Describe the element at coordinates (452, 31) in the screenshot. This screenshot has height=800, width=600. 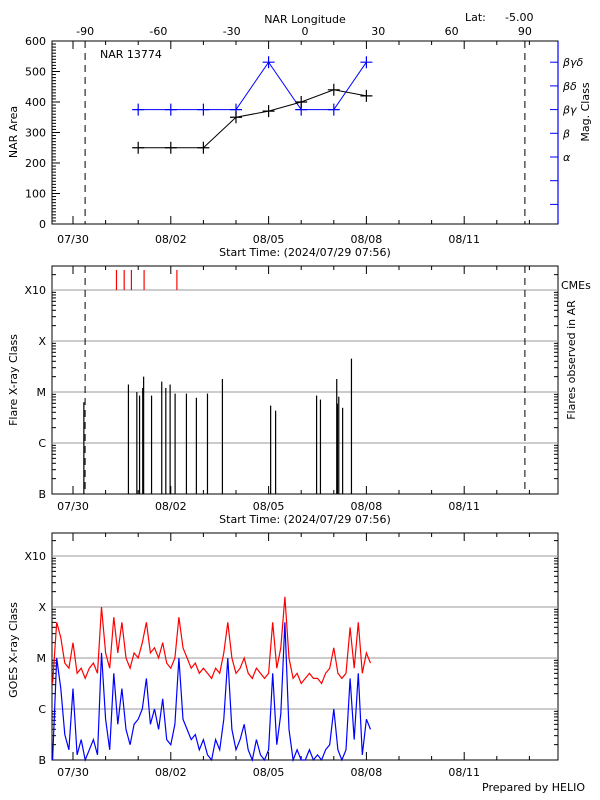
I see `top-x-tick-label: 60` at that location.